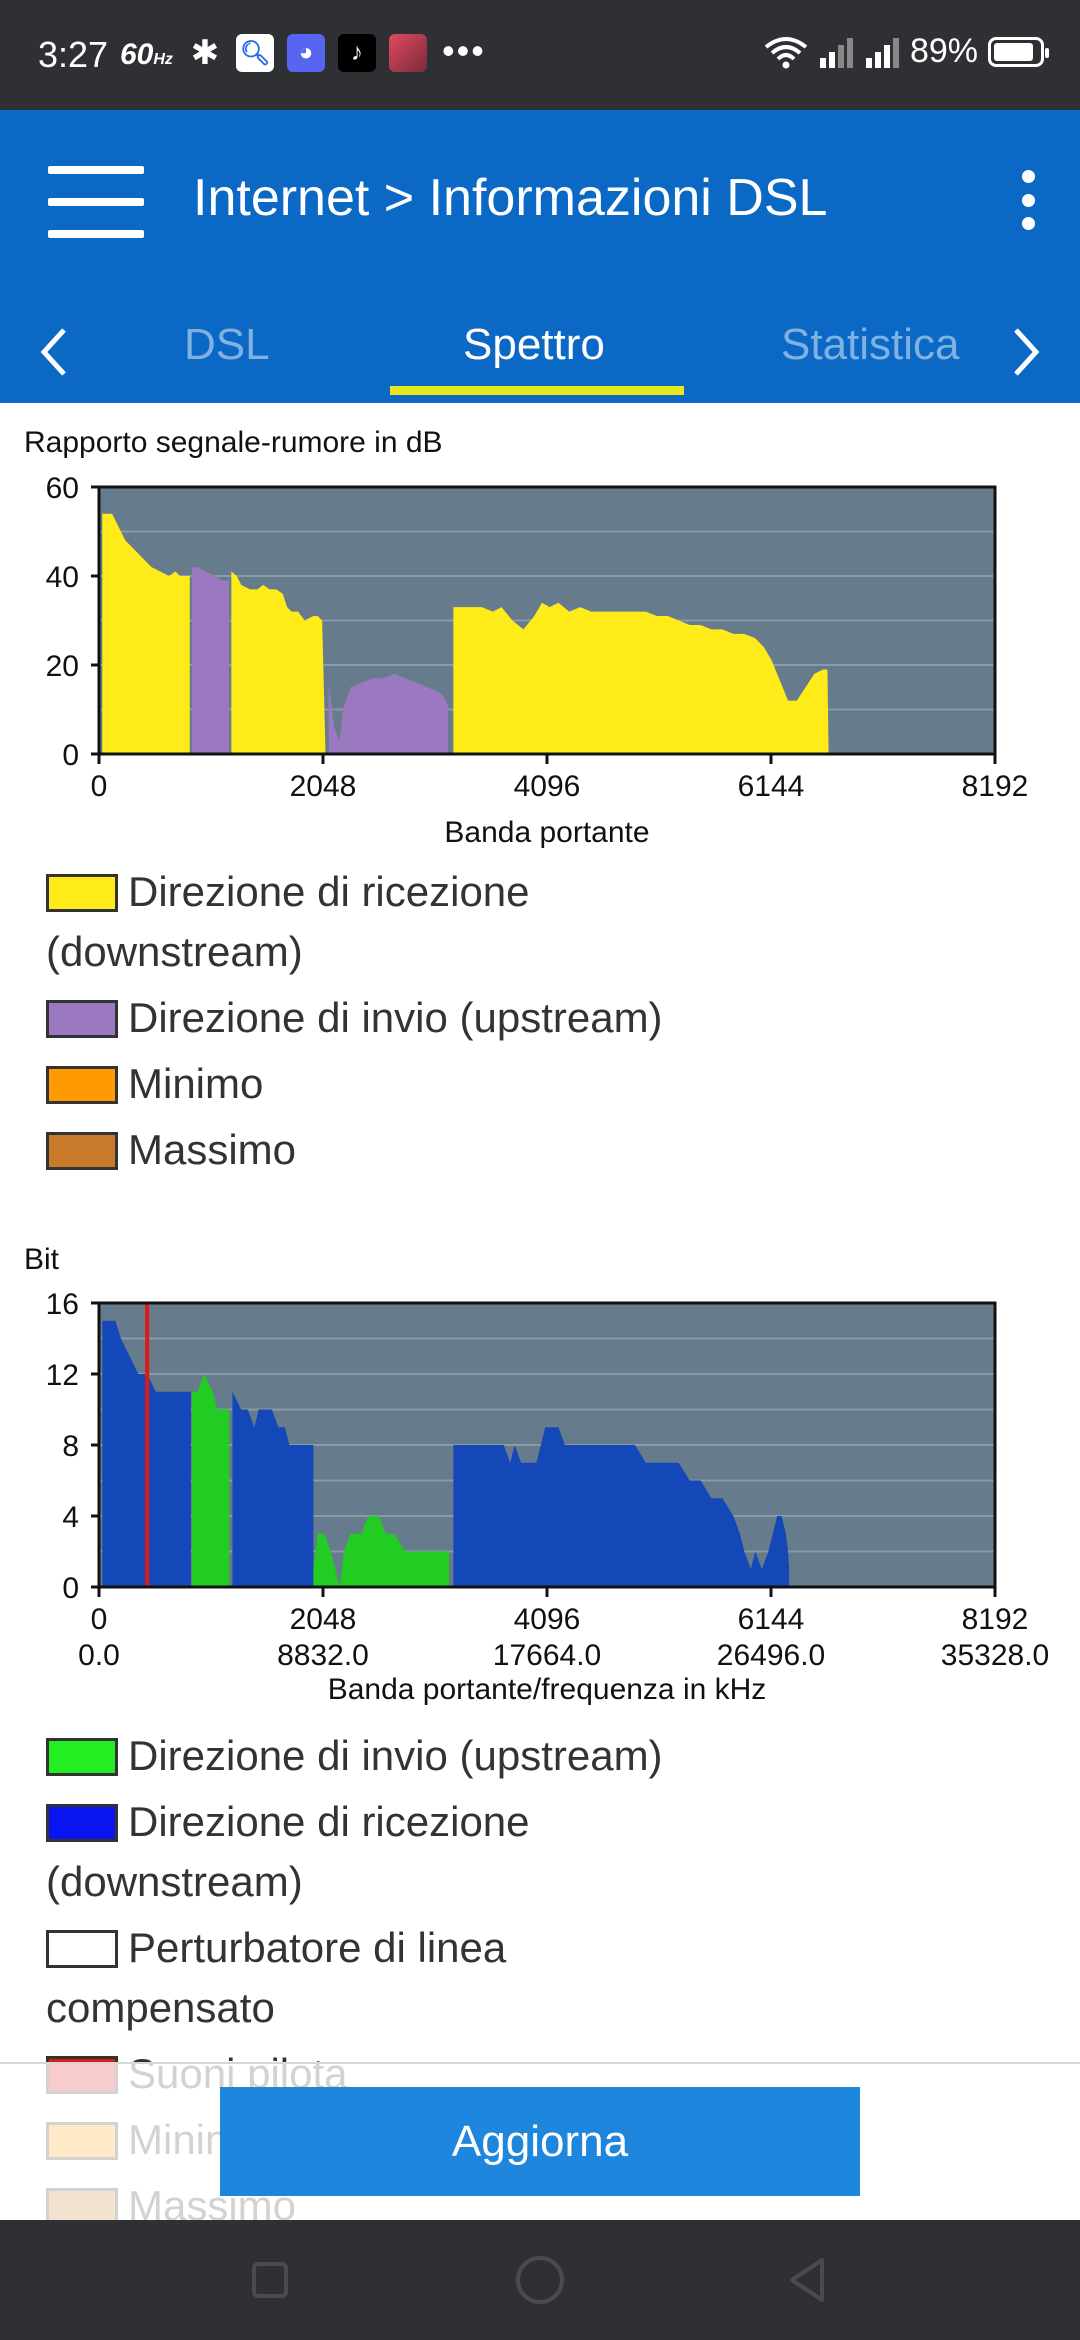 This screenshot has height=2340, width=1080. I want to click on snr-chart: 0 20 40 60 0 2048 4096 6144 8192 Banda portante, so click(537, 660).